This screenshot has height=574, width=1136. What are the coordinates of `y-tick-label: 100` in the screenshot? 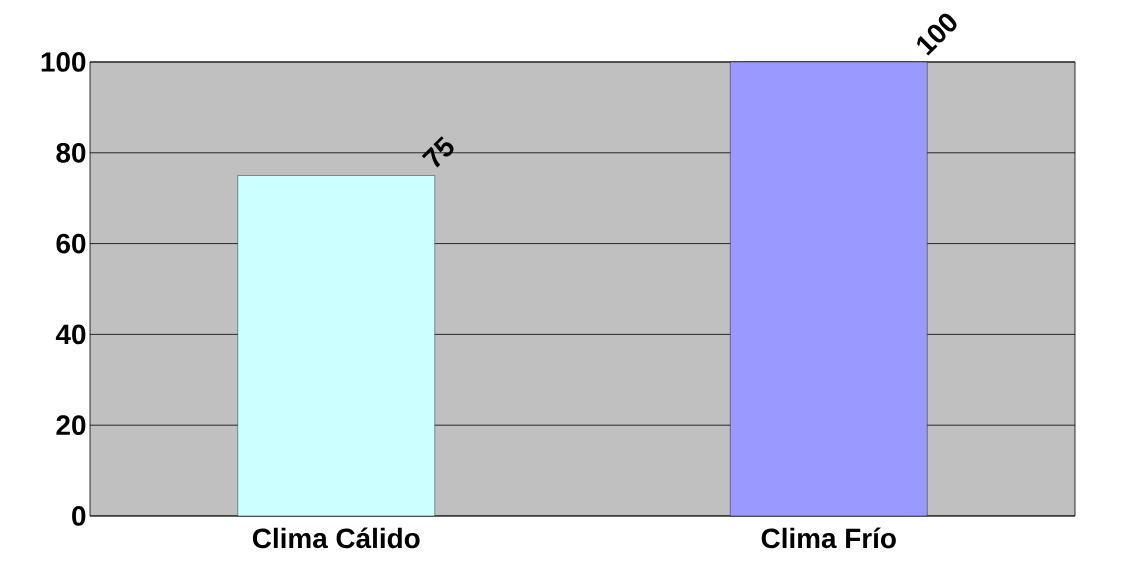 It's located at (63, 62).